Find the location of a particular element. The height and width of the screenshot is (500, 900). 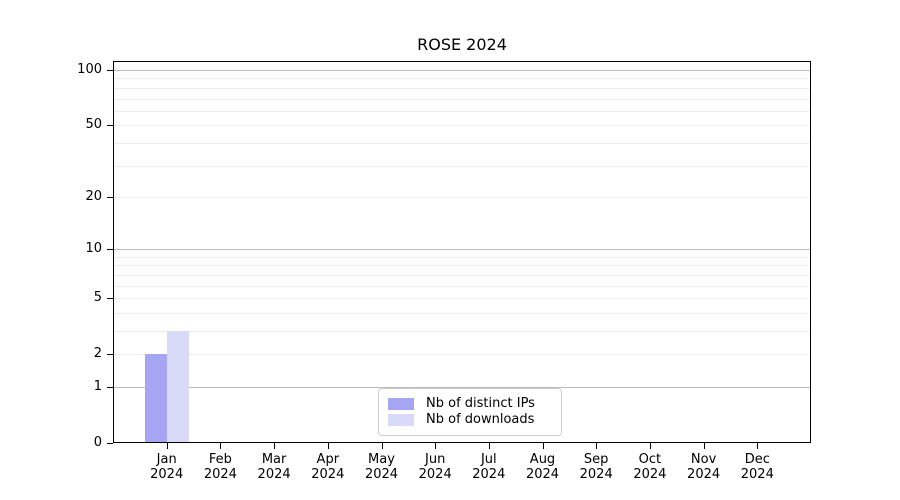

x-tick-month: Sep is located at coordinates (596, 459).